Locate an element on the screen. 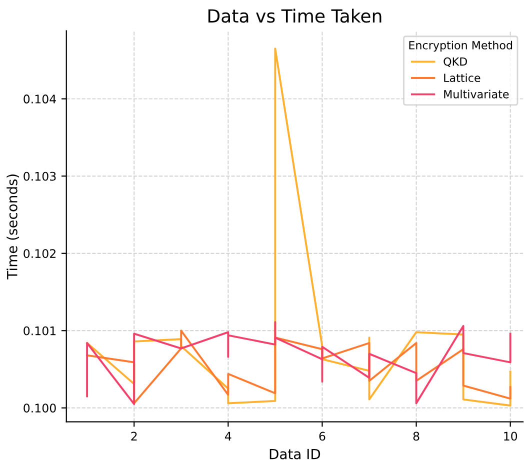 This screenshot has width=531, height=460. y-tick-label: 0.100 is located at coordinates (40, 408).